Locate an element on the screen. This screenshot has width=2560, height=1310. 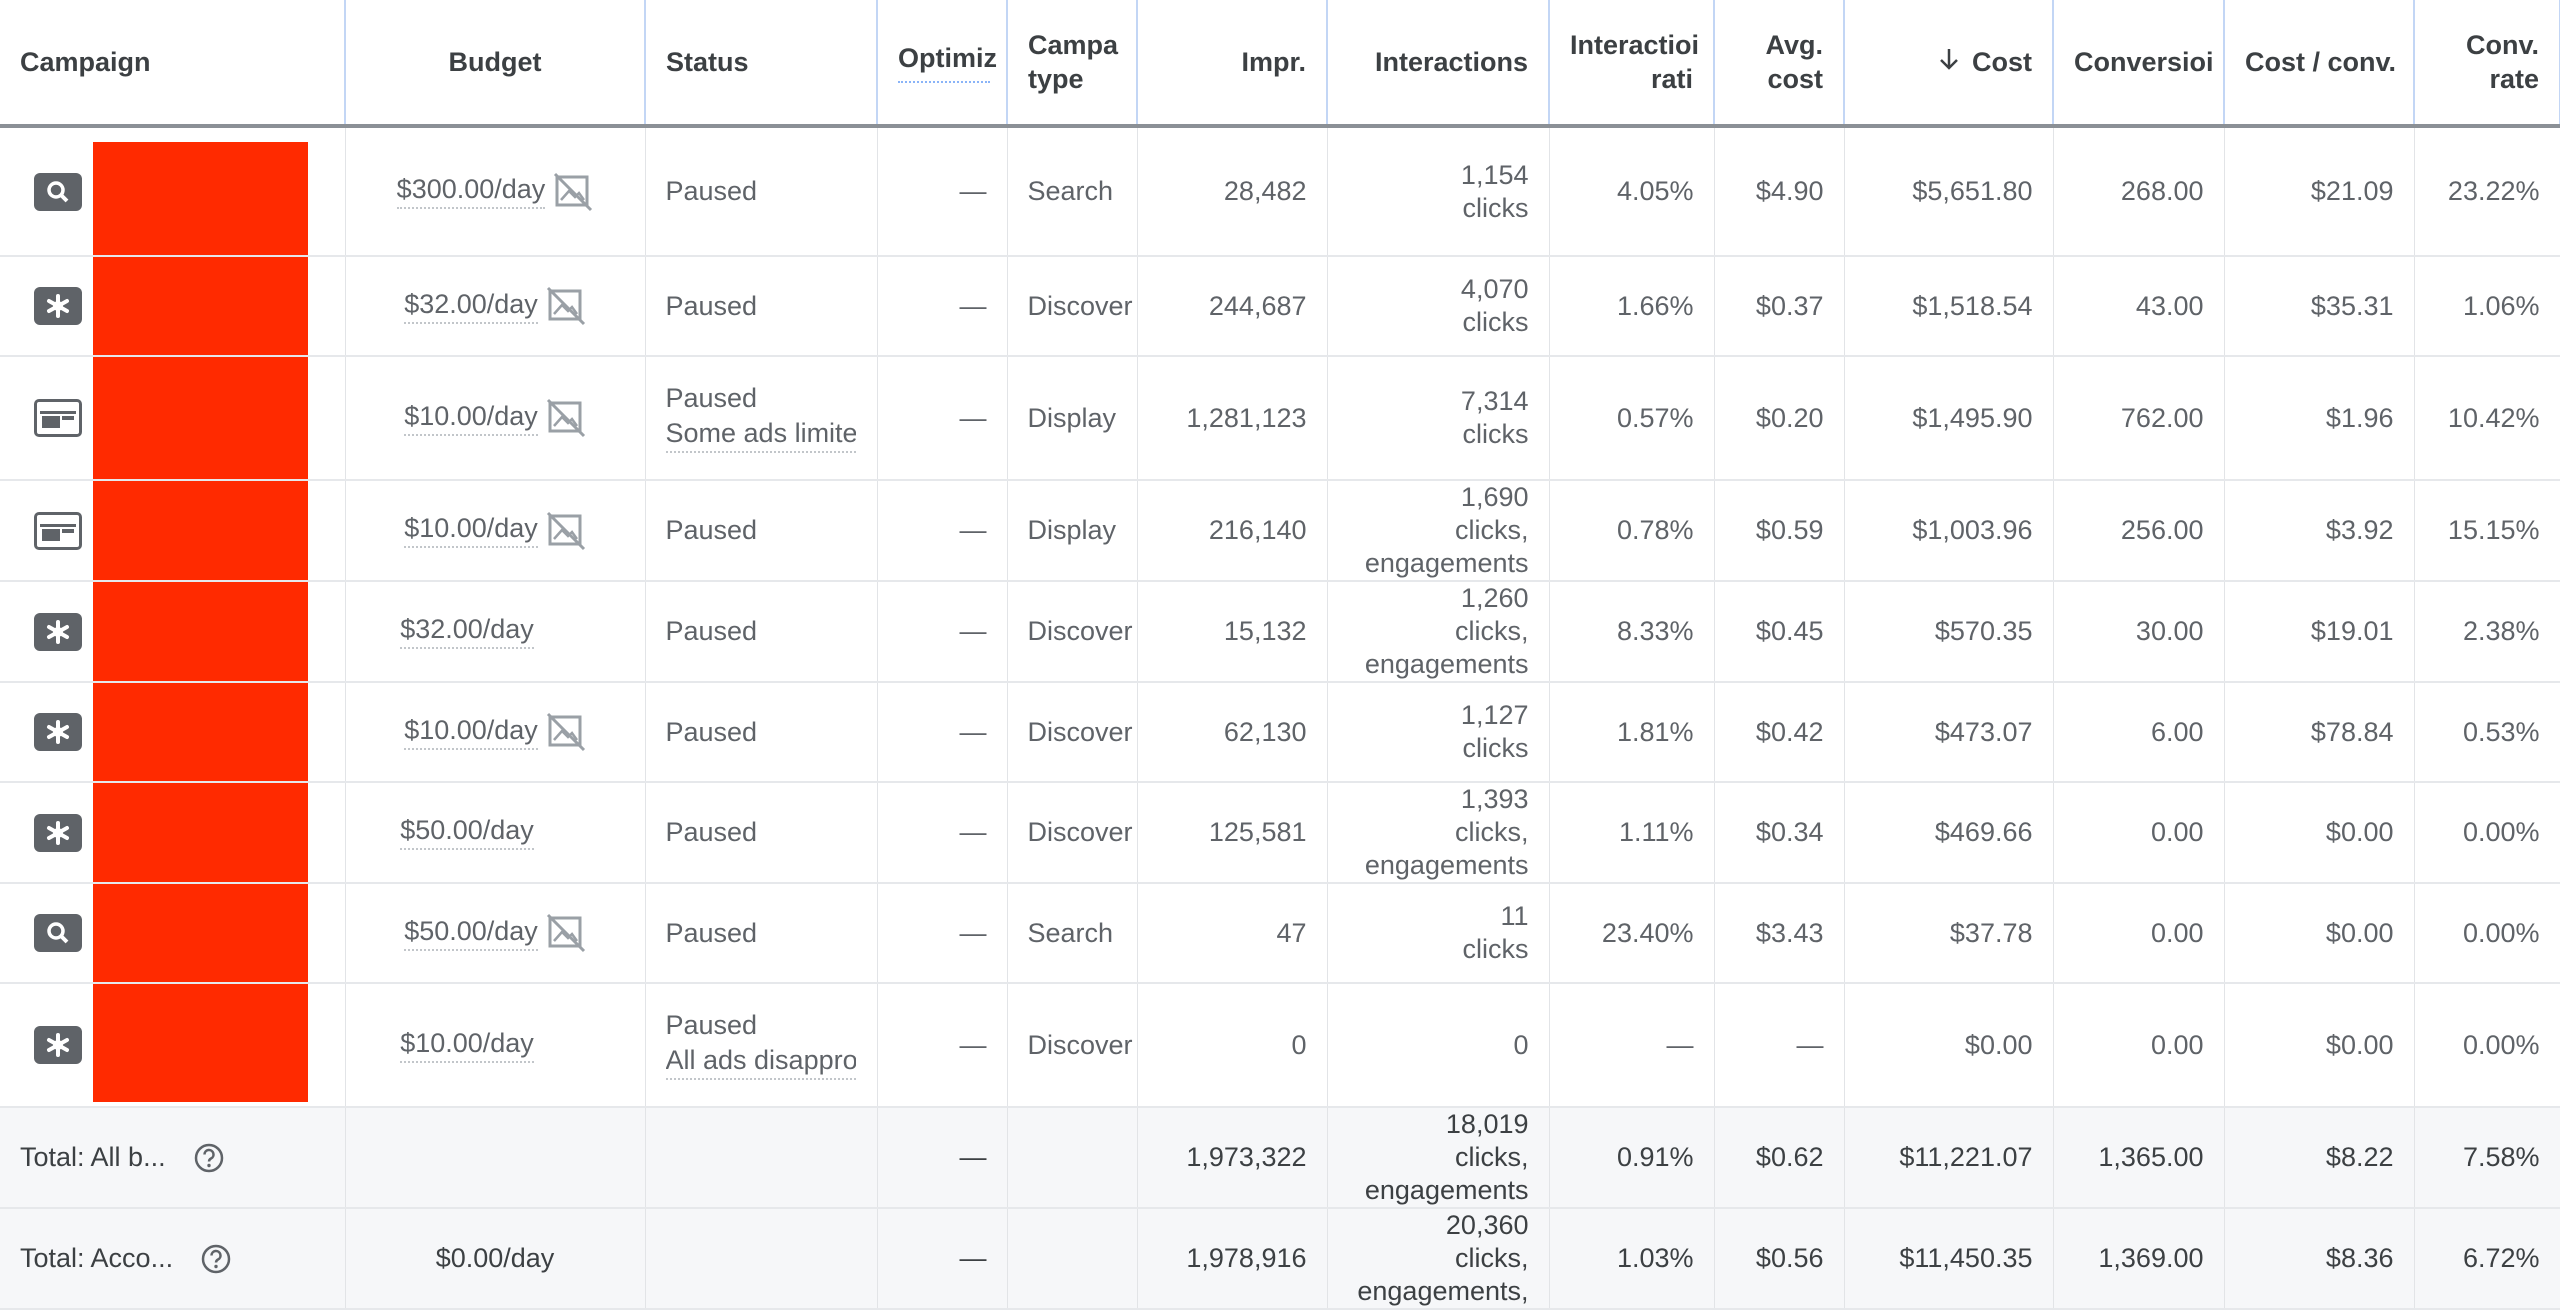
interactions-value: 4,070 clicks is located at coordinates (1495, 306).